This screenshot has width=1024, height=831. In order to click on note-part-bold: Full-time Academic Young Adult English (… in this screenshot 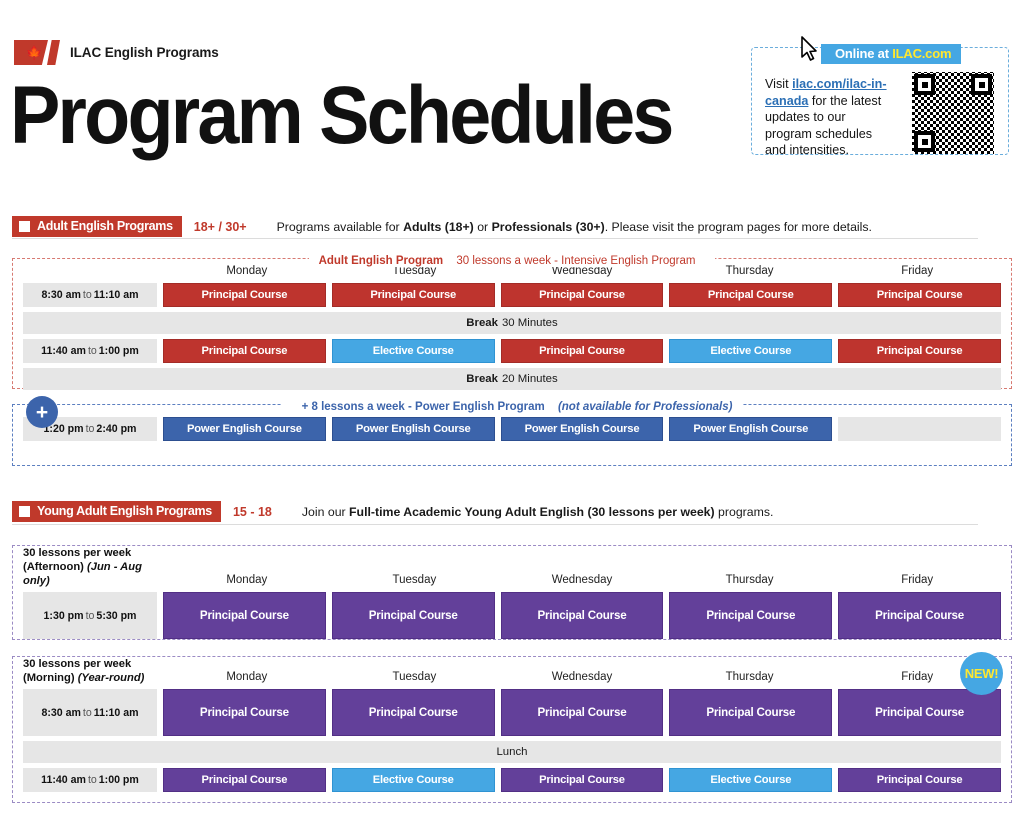, I will do `click(532, 511)`.